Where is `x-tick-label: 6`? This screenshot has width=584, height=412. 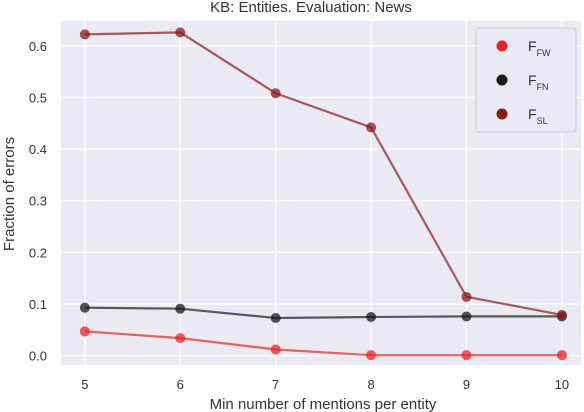 x-tick-label: 6 is located at coordinates (180, 384).